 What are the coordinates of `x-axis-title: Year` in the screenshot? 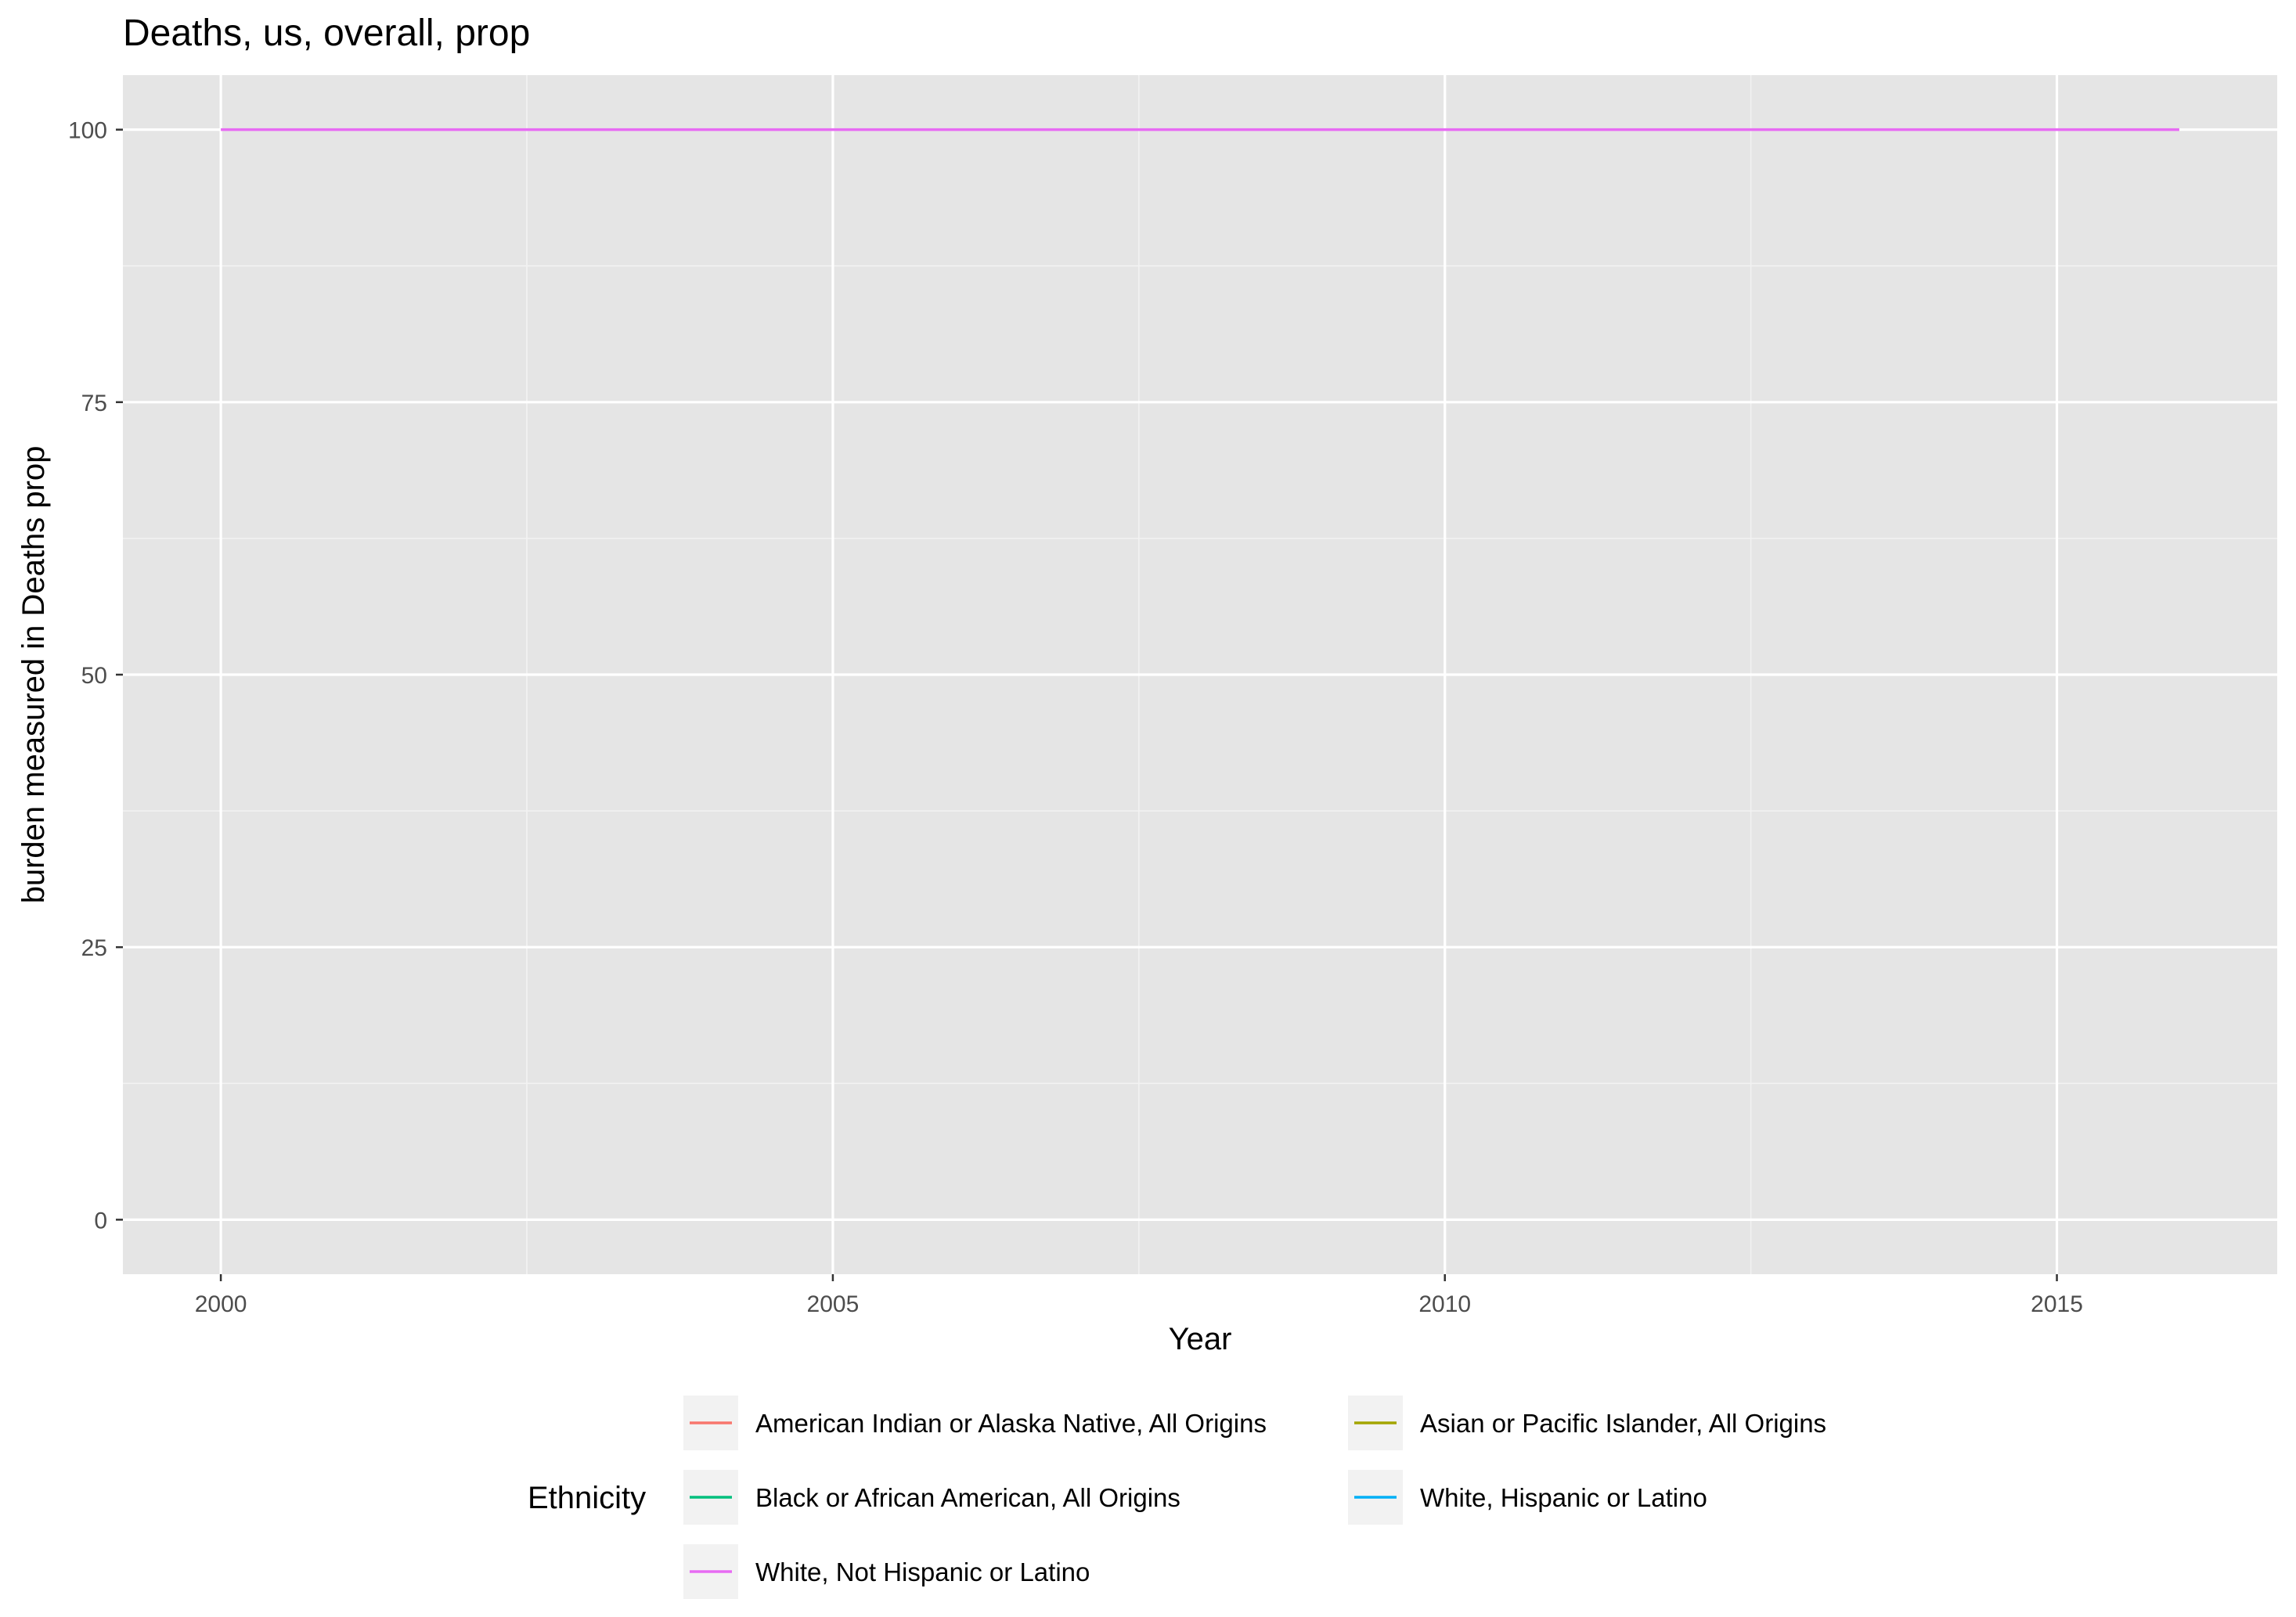 It's located at (1200, 1339).